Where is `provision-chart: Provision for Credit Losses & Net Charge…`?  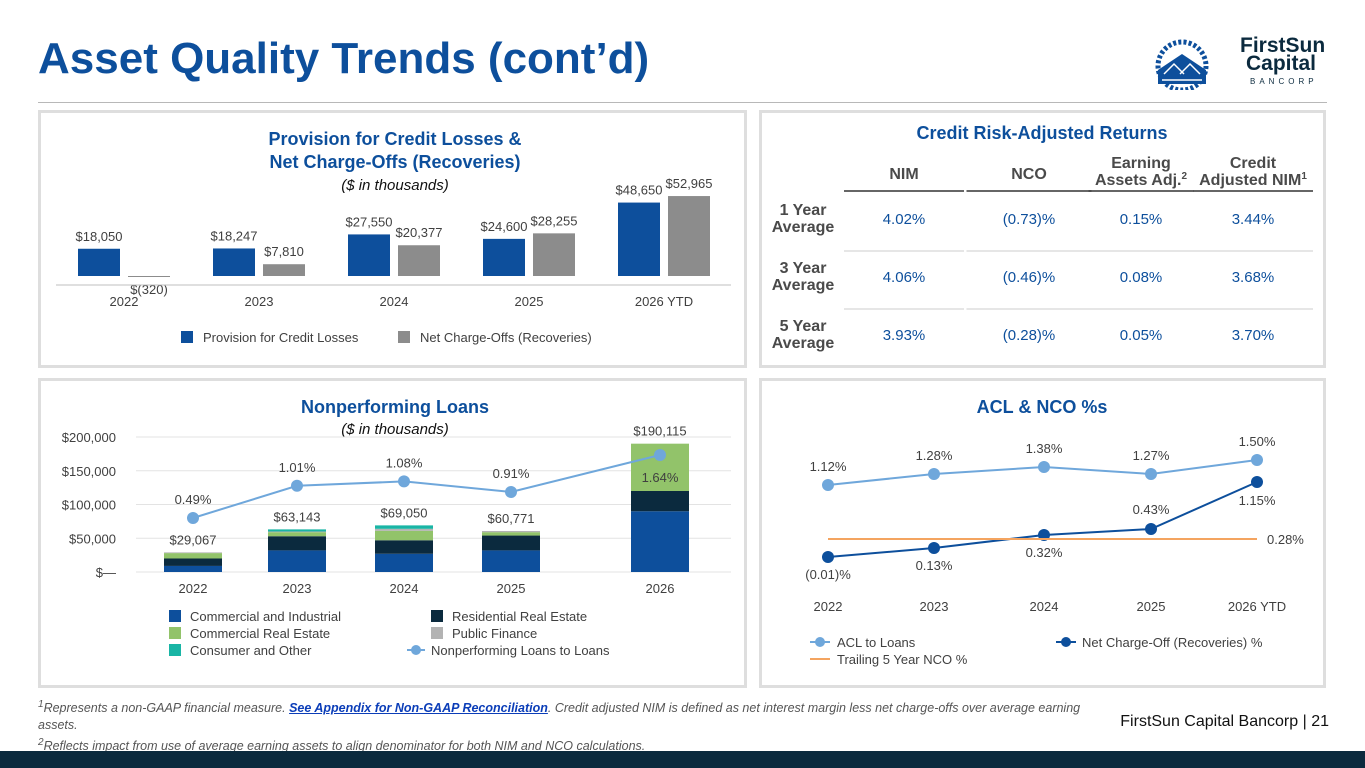
provision-chart: Provision for Credit Losses & Net Charge… is located at coordinates (393, 237).